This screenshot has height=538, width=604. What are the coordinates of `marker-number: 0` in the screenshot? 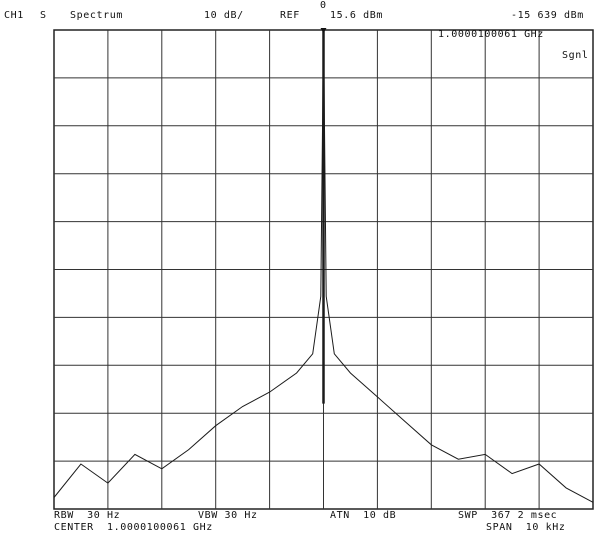 It's located at (323, 5).